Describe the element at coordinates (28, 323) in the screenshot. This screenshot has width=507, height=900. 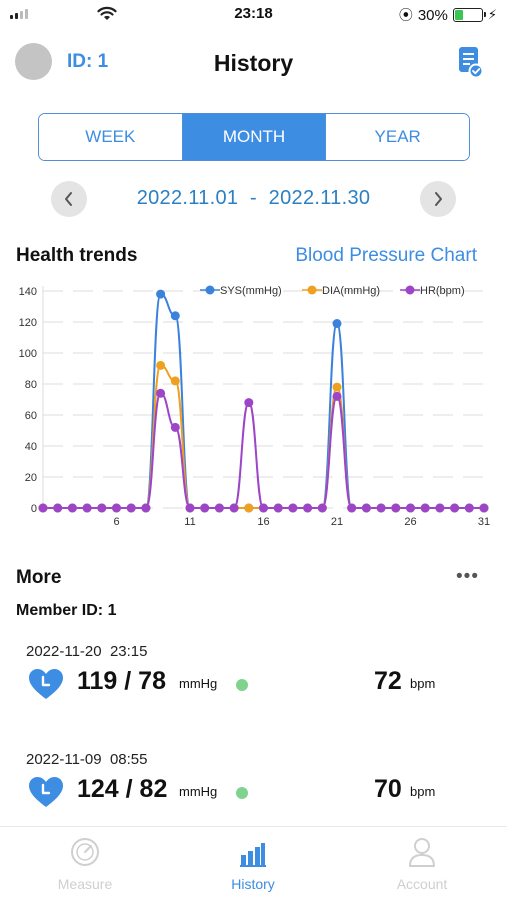
I see `y-tick-label: 120` at that location.